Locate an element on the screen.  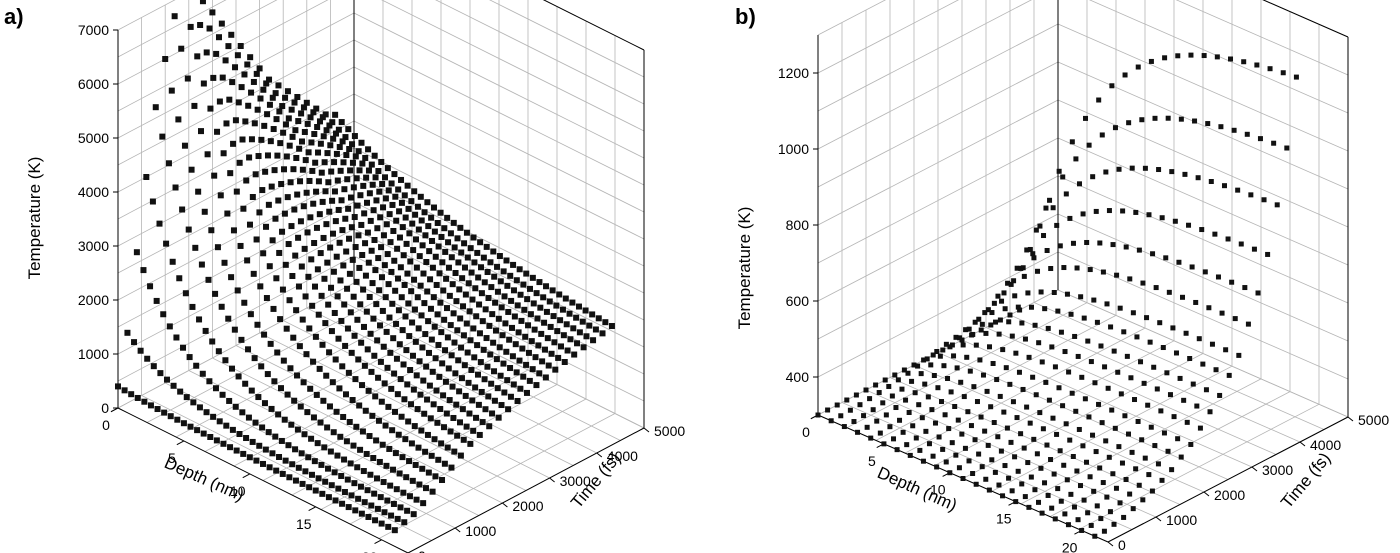
series-t1000 is located at coordinates (1004, 445).